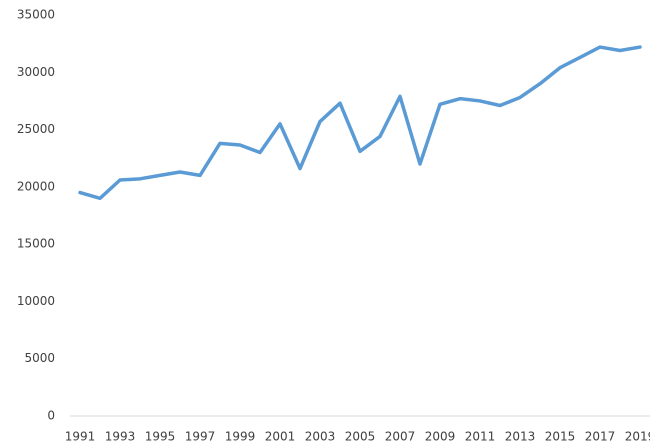 The height and width of the screenshot is (448, 650). I want to click on x-tick-label: 1993, so click(120, 437).